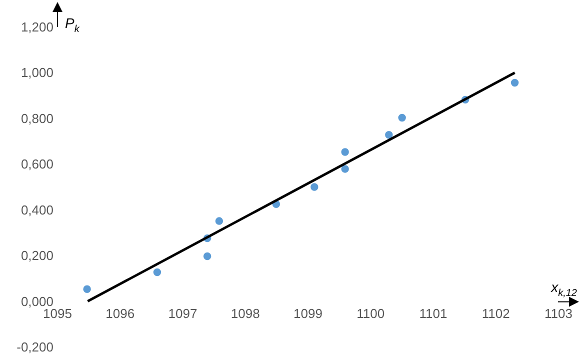  Describe the element at coordinates (37, 256) in the screenshot. I see `y-tick-label: 0,200` at that location.